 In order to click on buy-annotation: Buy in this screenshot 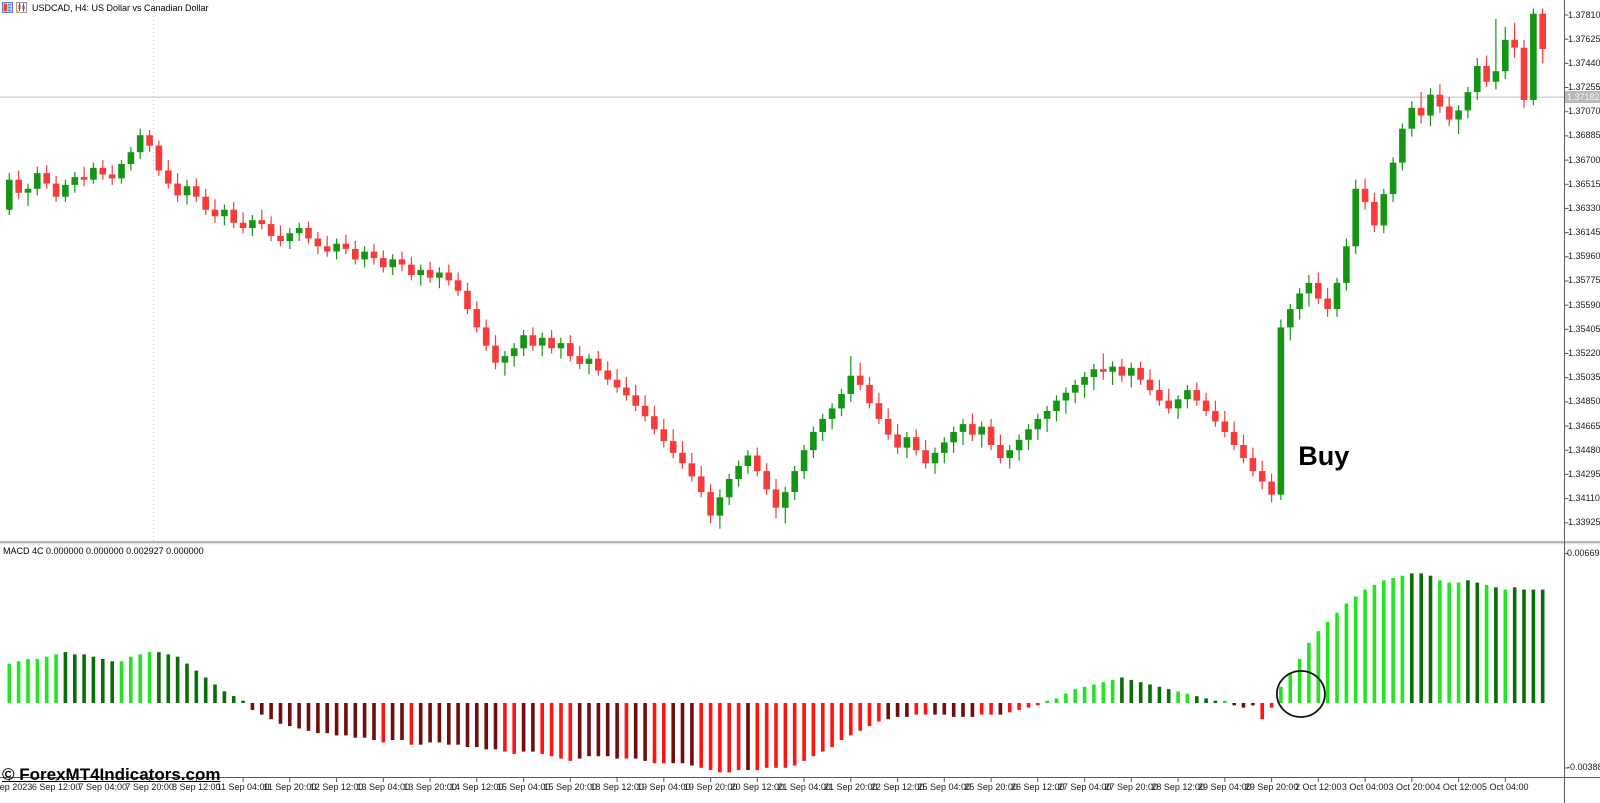, I will do `click(1324, 456)`.